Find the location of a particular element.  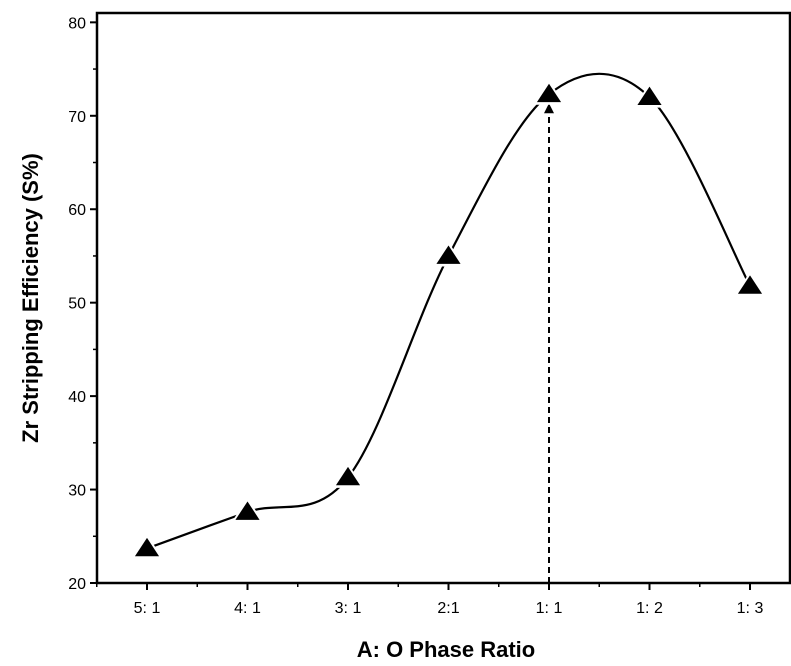

x-axis-title: A: O Phase Ratio is located at coordinates (446, 649).